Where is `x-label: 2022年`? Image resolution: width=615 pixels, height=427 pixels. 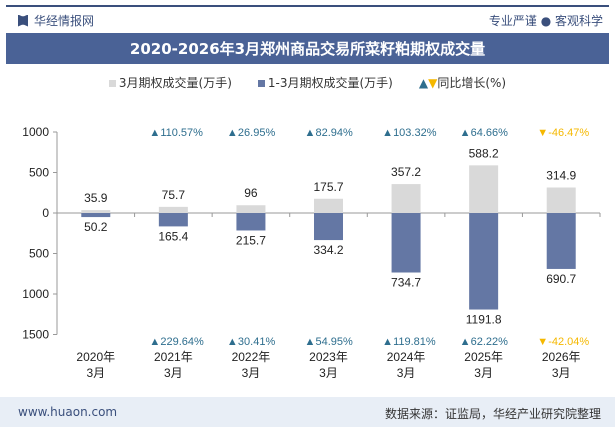 x-label: 2022年 is located at coordinates (251, 357).